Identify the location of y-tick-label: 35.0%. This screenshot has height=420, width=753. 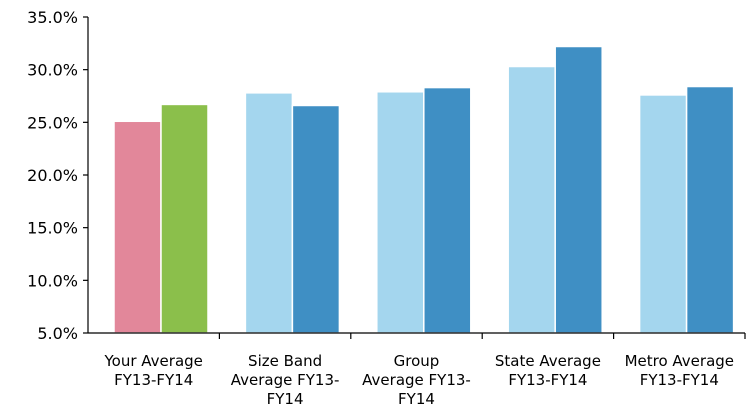
(52, 17).